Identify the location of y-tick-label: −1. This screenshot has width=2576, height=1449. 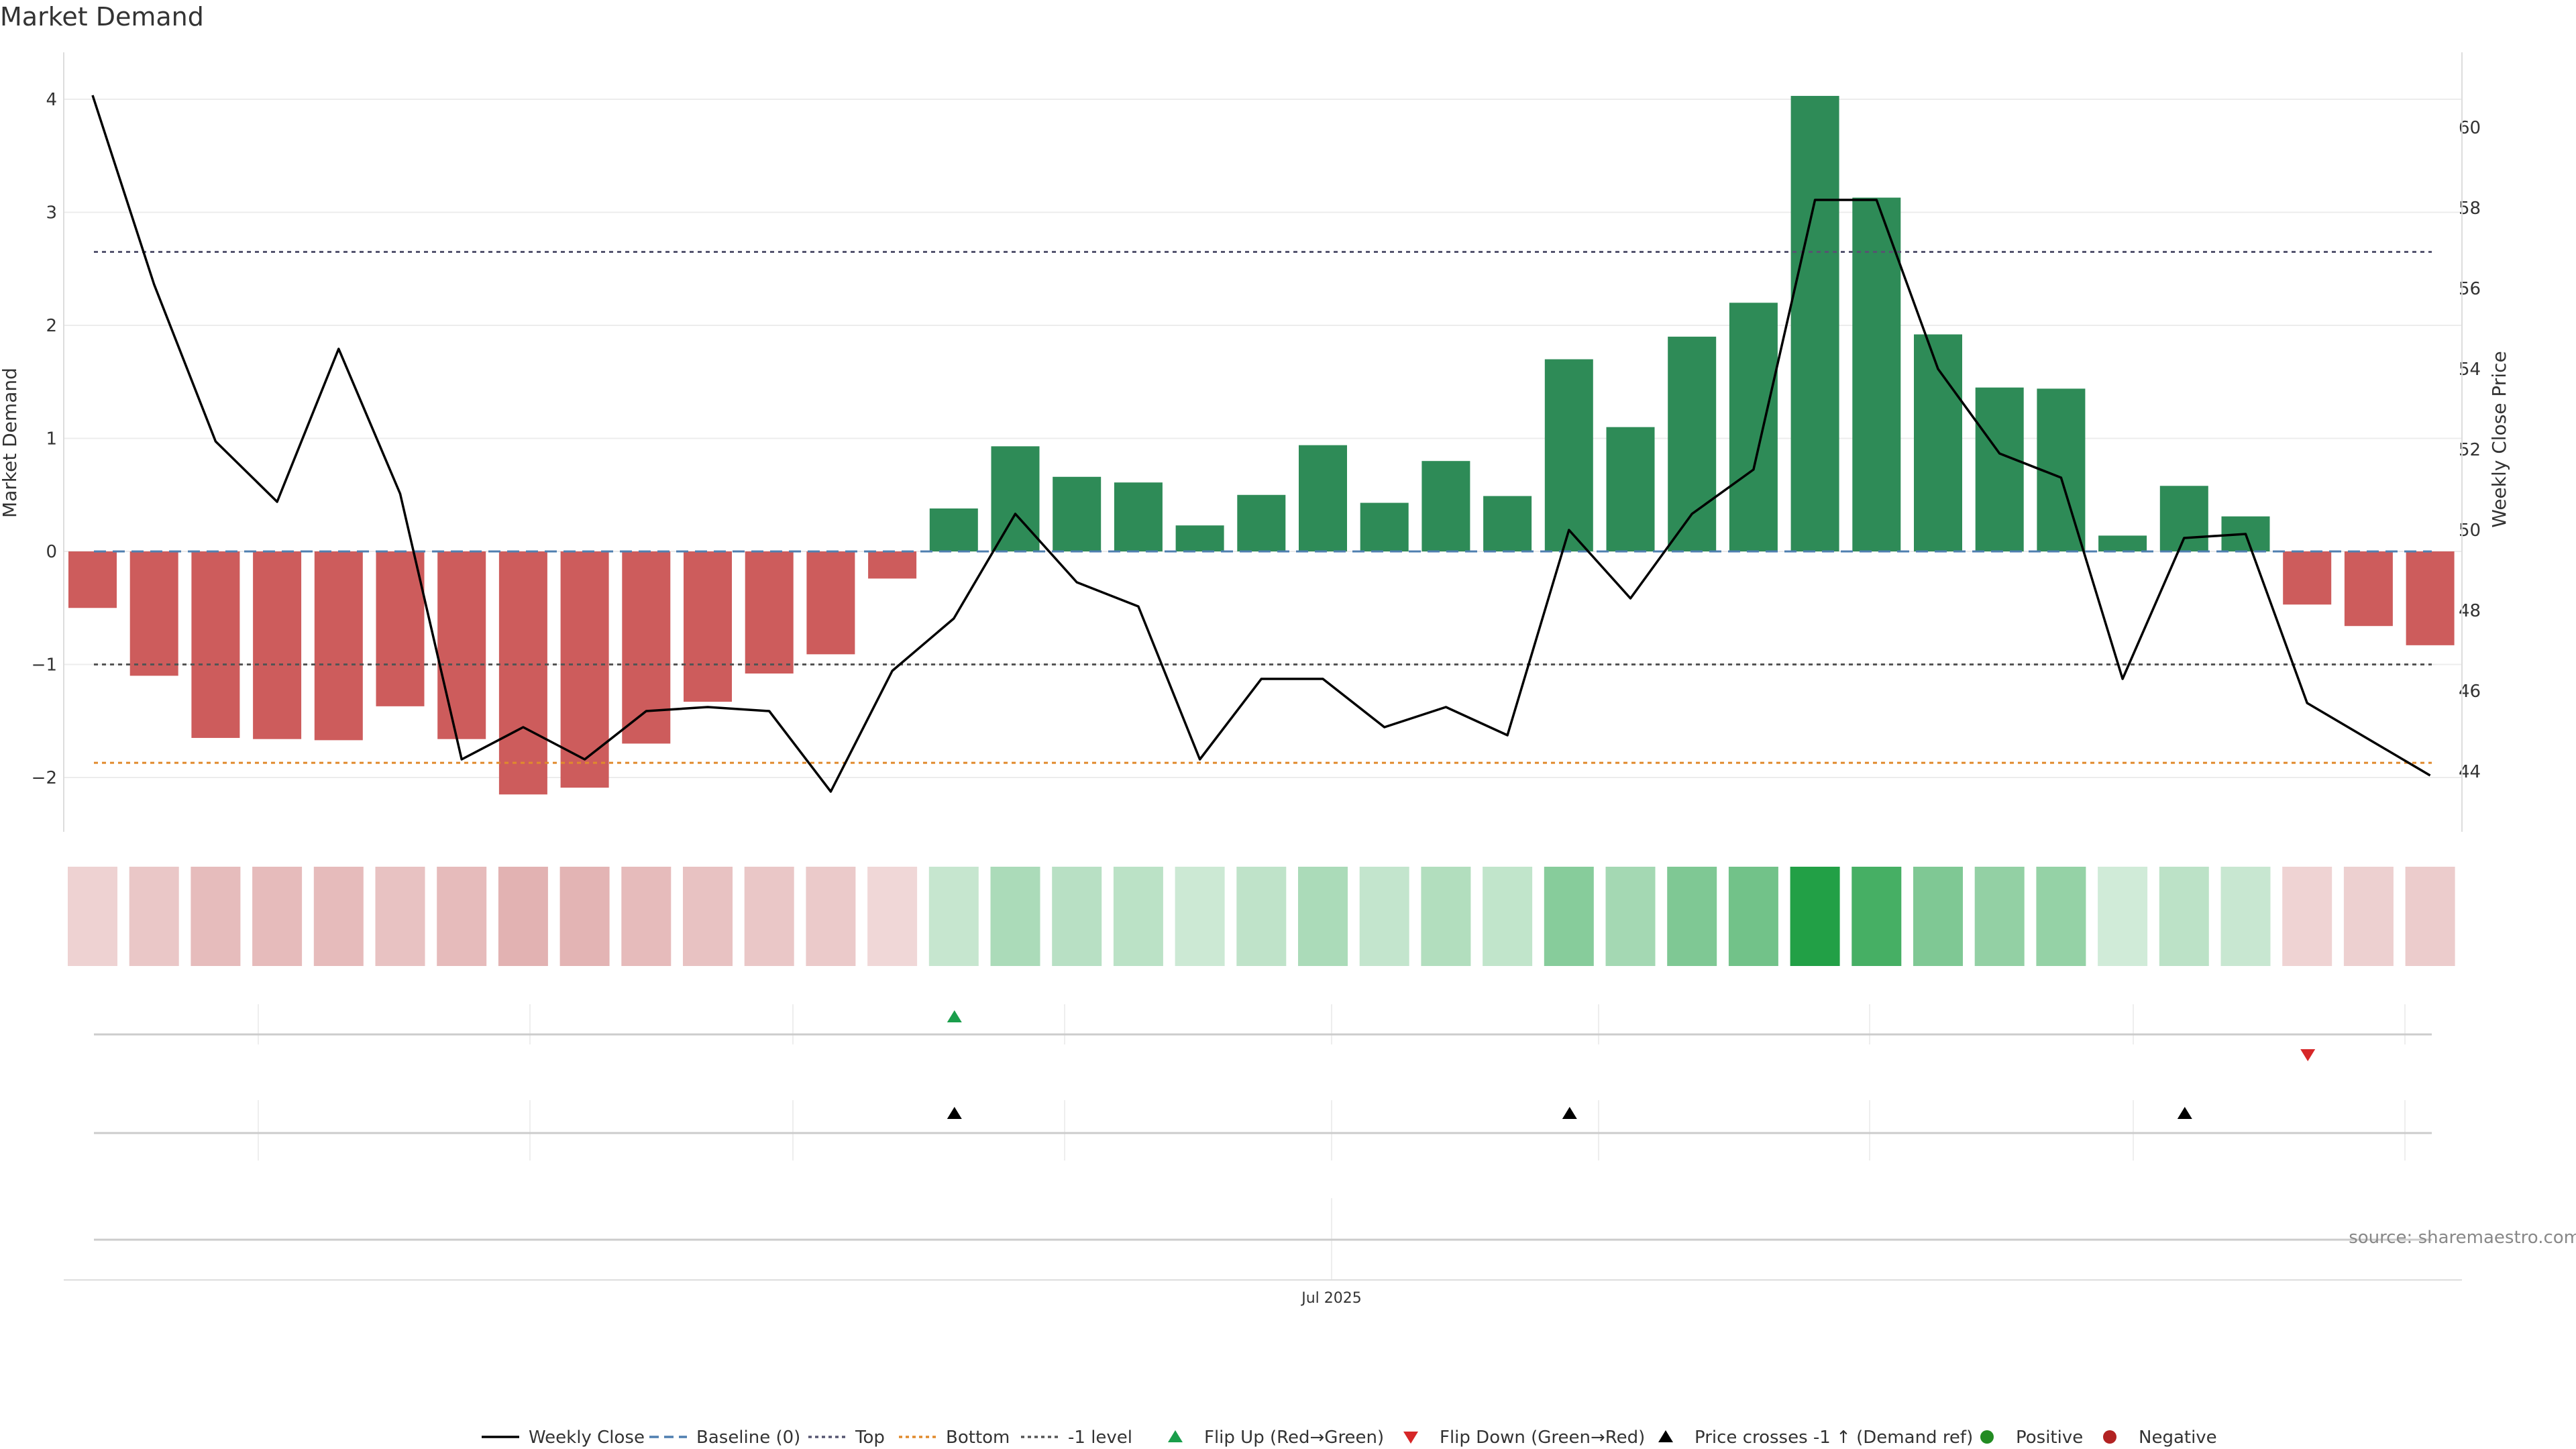
(44, 665).